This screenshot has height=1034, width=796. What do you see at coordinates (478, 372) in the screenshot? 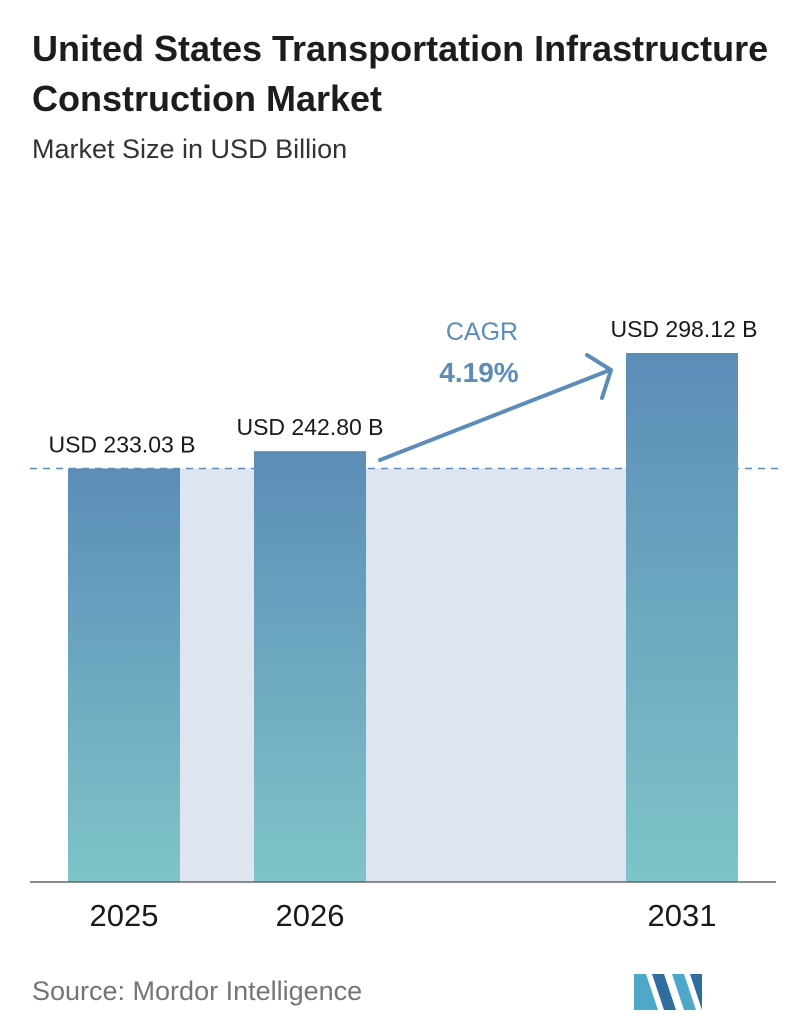
I see `cagr-value: 4.19%` at bounding box center [478, 372].